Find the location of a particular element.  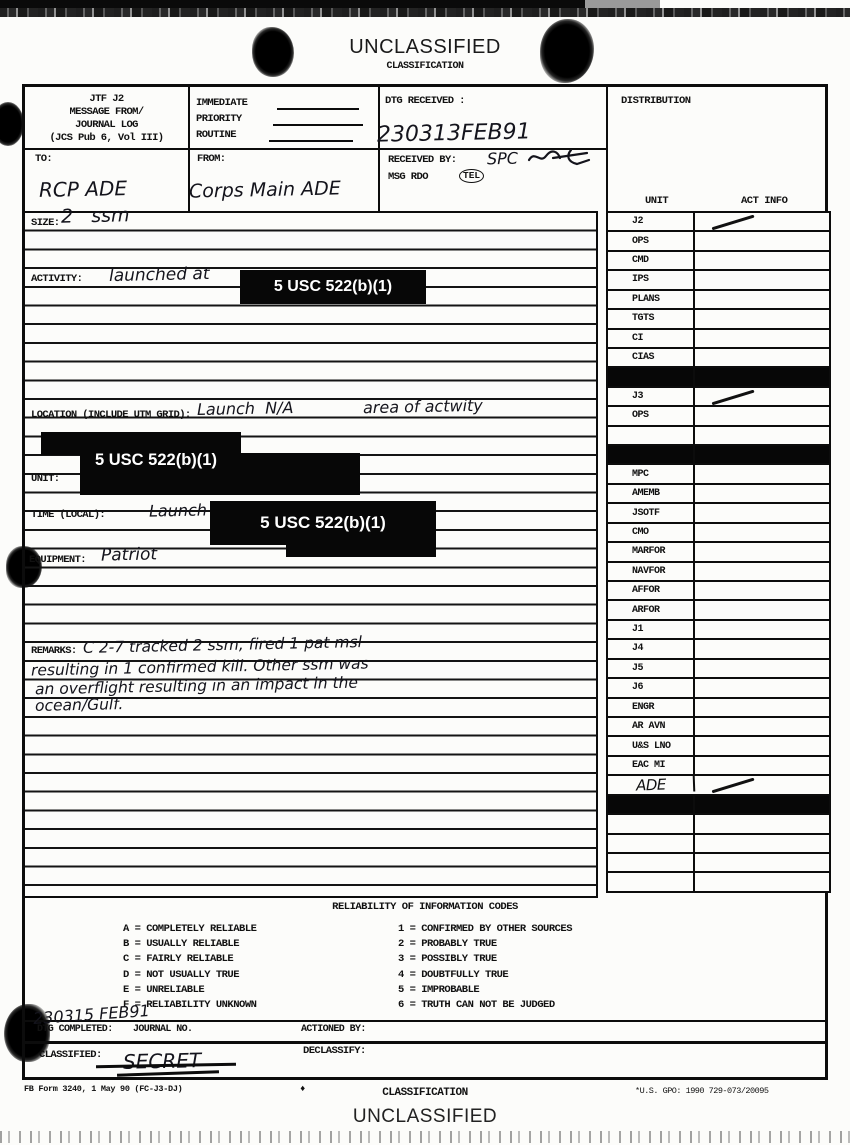

msg-rdo-label: MSG RDO is located at coordinates (408, 177).